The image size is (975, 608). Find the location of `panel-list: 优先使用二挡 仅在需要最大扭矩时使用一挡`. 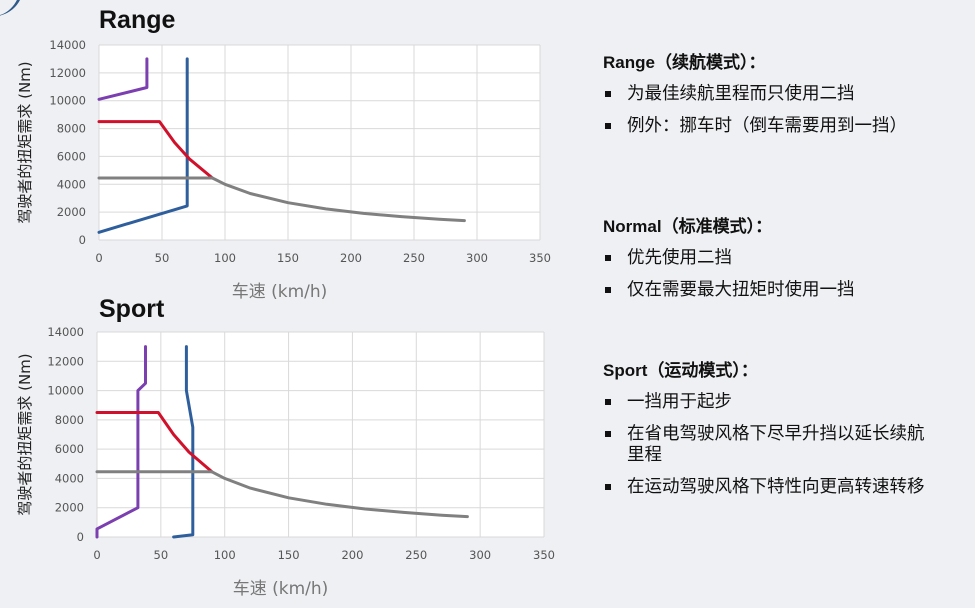

panel-list: 优先使用二挡 仅在需要最大扭矩时使用一挡 is located at coordinates (783, 273).